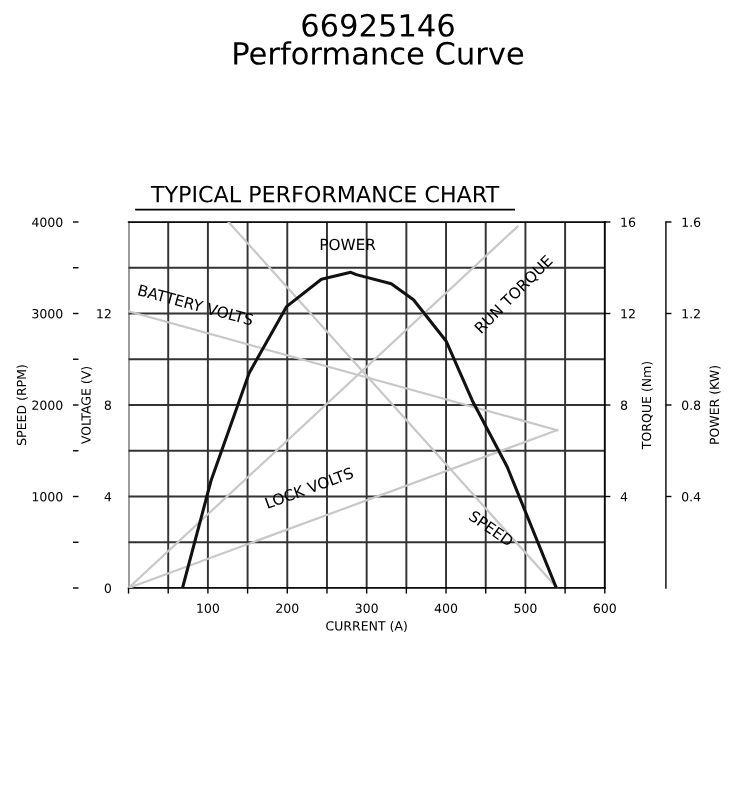  What do you see at coordinates (325, 194) in the screenshot?
I see `text: TYPICAL PERFORMANCE CHART` at bounding box center [325, 194].